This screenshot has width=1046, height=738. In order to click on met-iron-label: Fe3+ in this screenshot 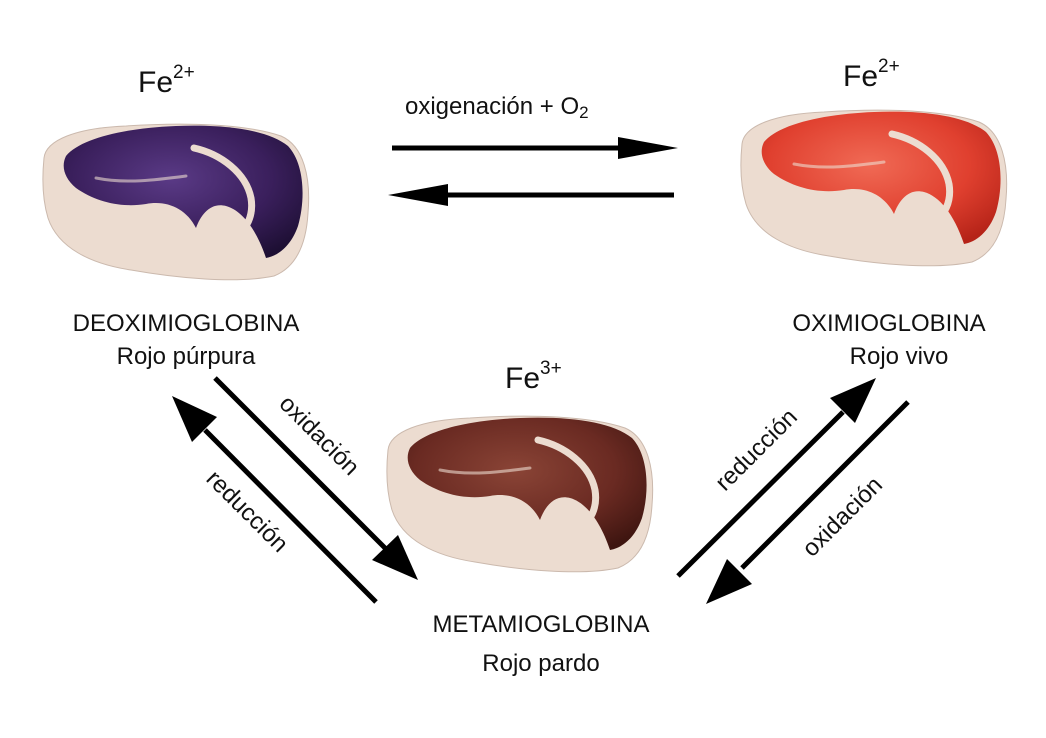, I will do `click(533, 376)`.